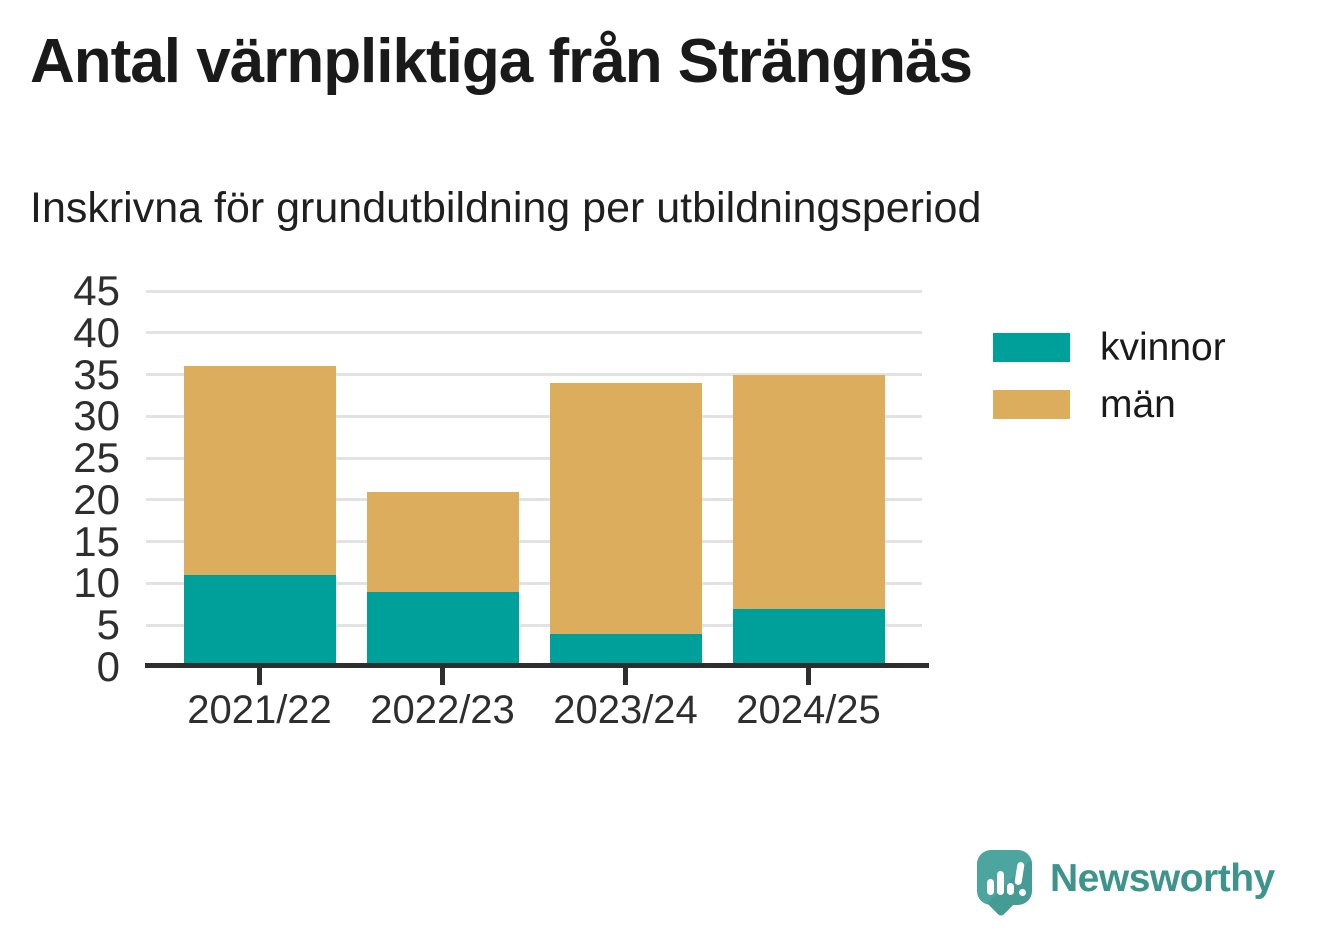  I want to click on chart-title: Antal värnpliktiga från Strängnäs, so click(501, 61).